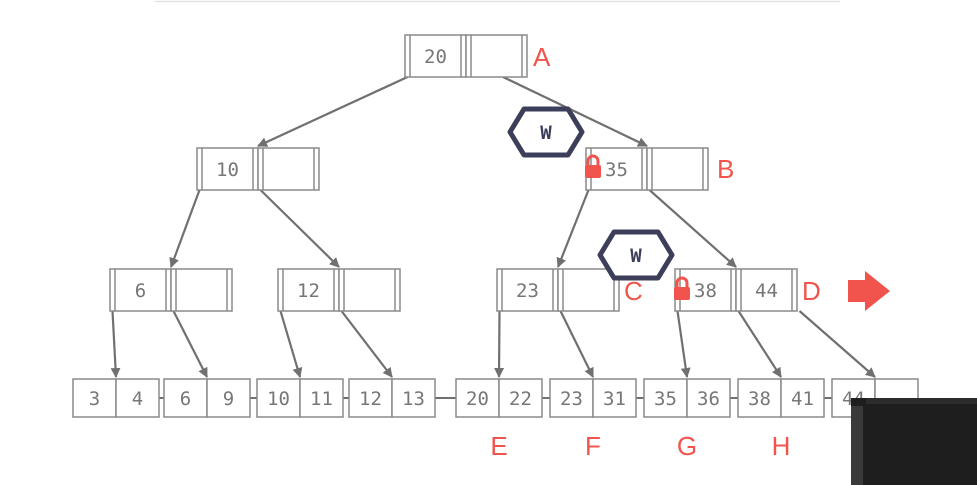 This screenshot has width=977, height=485. I want to click on node-key: 10, so click(227, 170).